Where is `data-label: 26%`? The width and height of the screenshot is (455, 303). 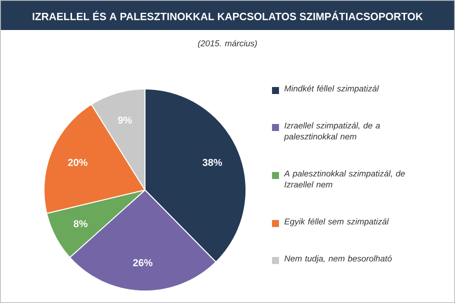 data-label: 26% is located at coordinates (142, 262).